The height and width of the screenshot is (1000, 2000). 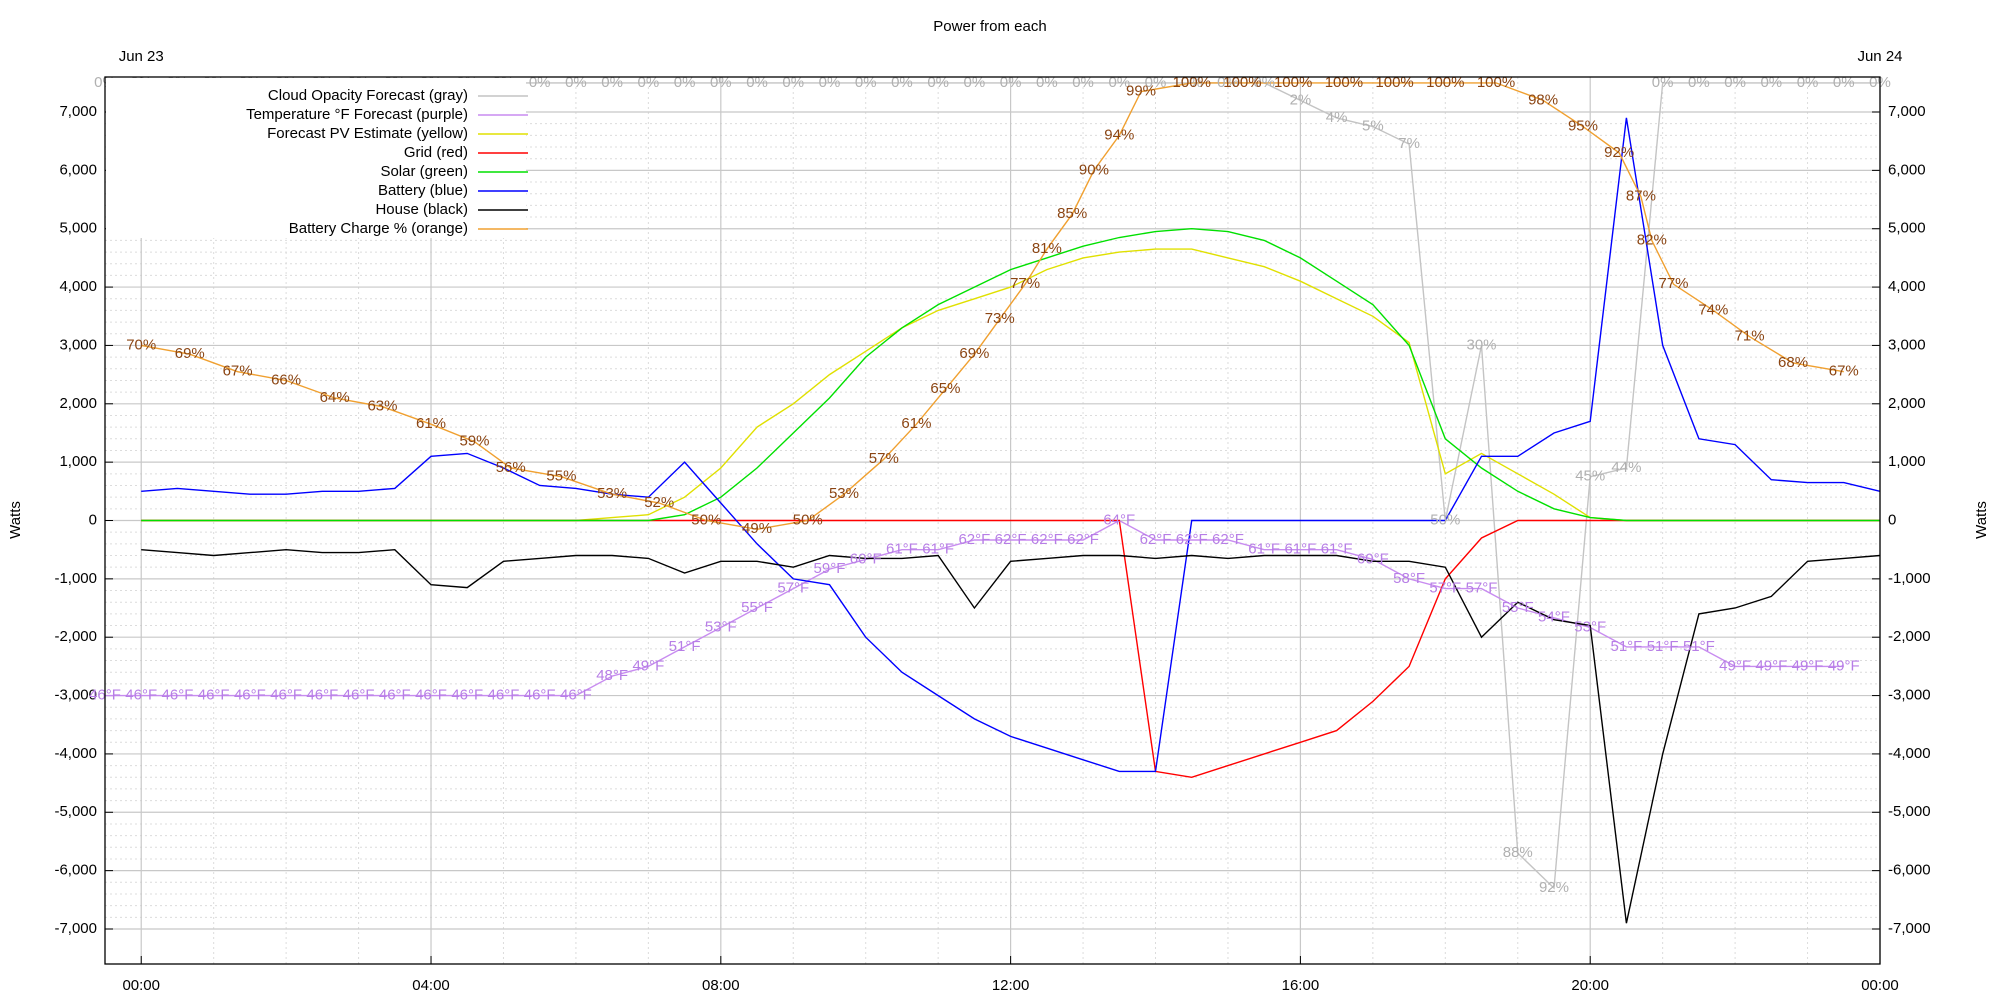 I want to click on data-label: 61%, so click(x=916, y=423).